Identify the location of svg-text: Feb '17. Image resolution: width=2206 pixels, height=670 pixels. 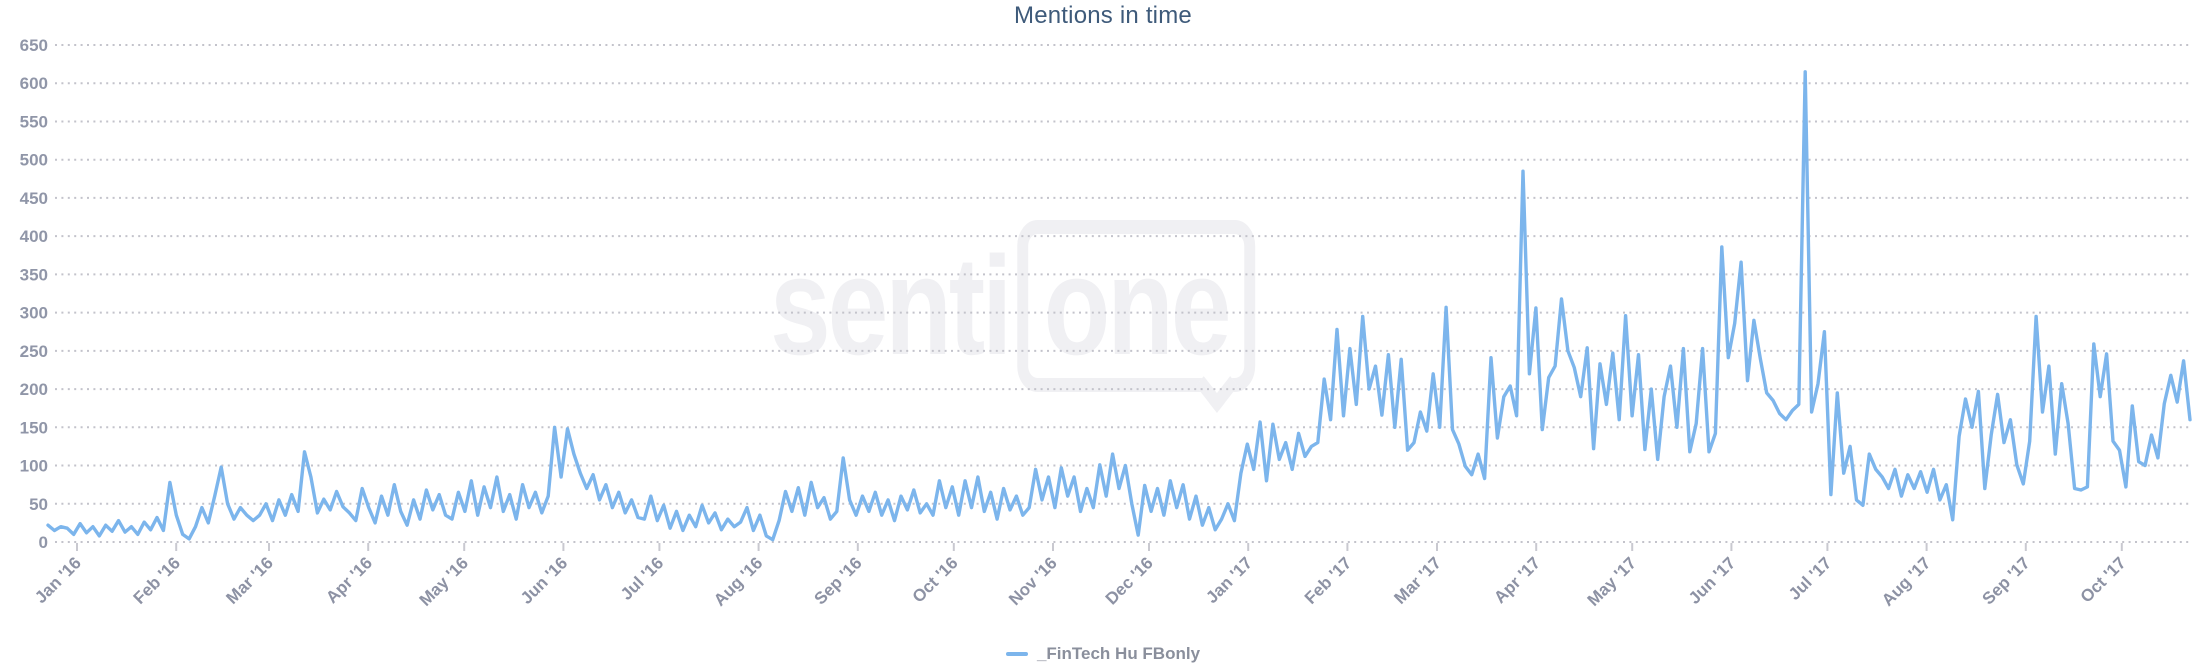
(1328, 580).